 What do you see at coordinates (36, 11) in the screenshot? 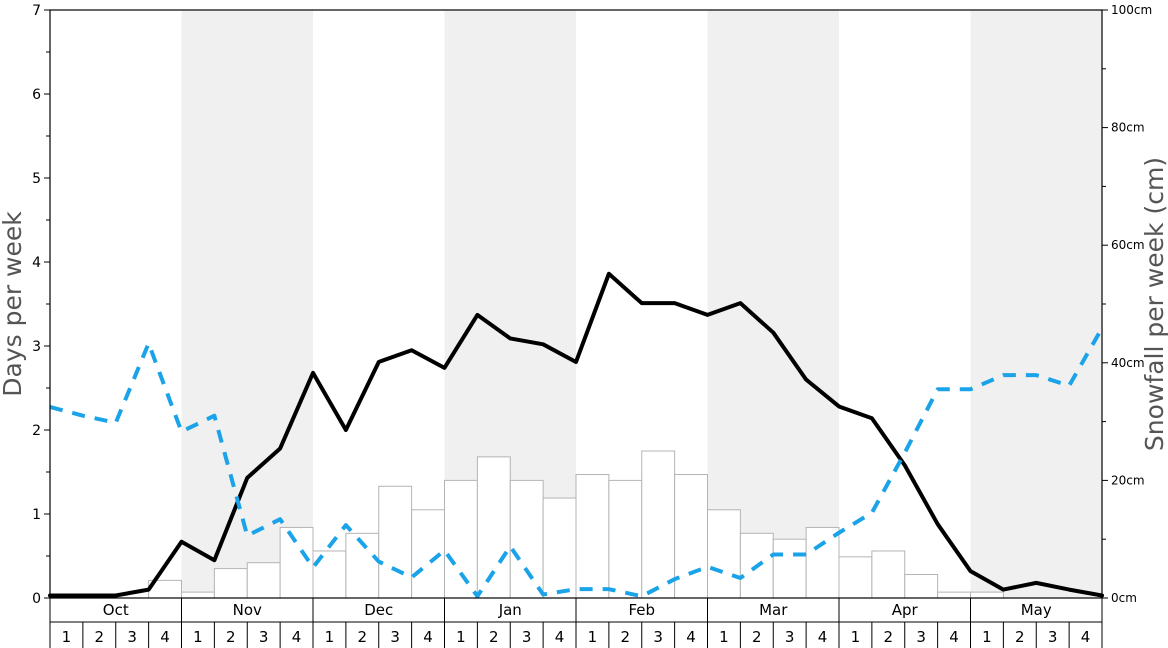
I see `left-tick-label: 7` at bounding box center [36, 11].